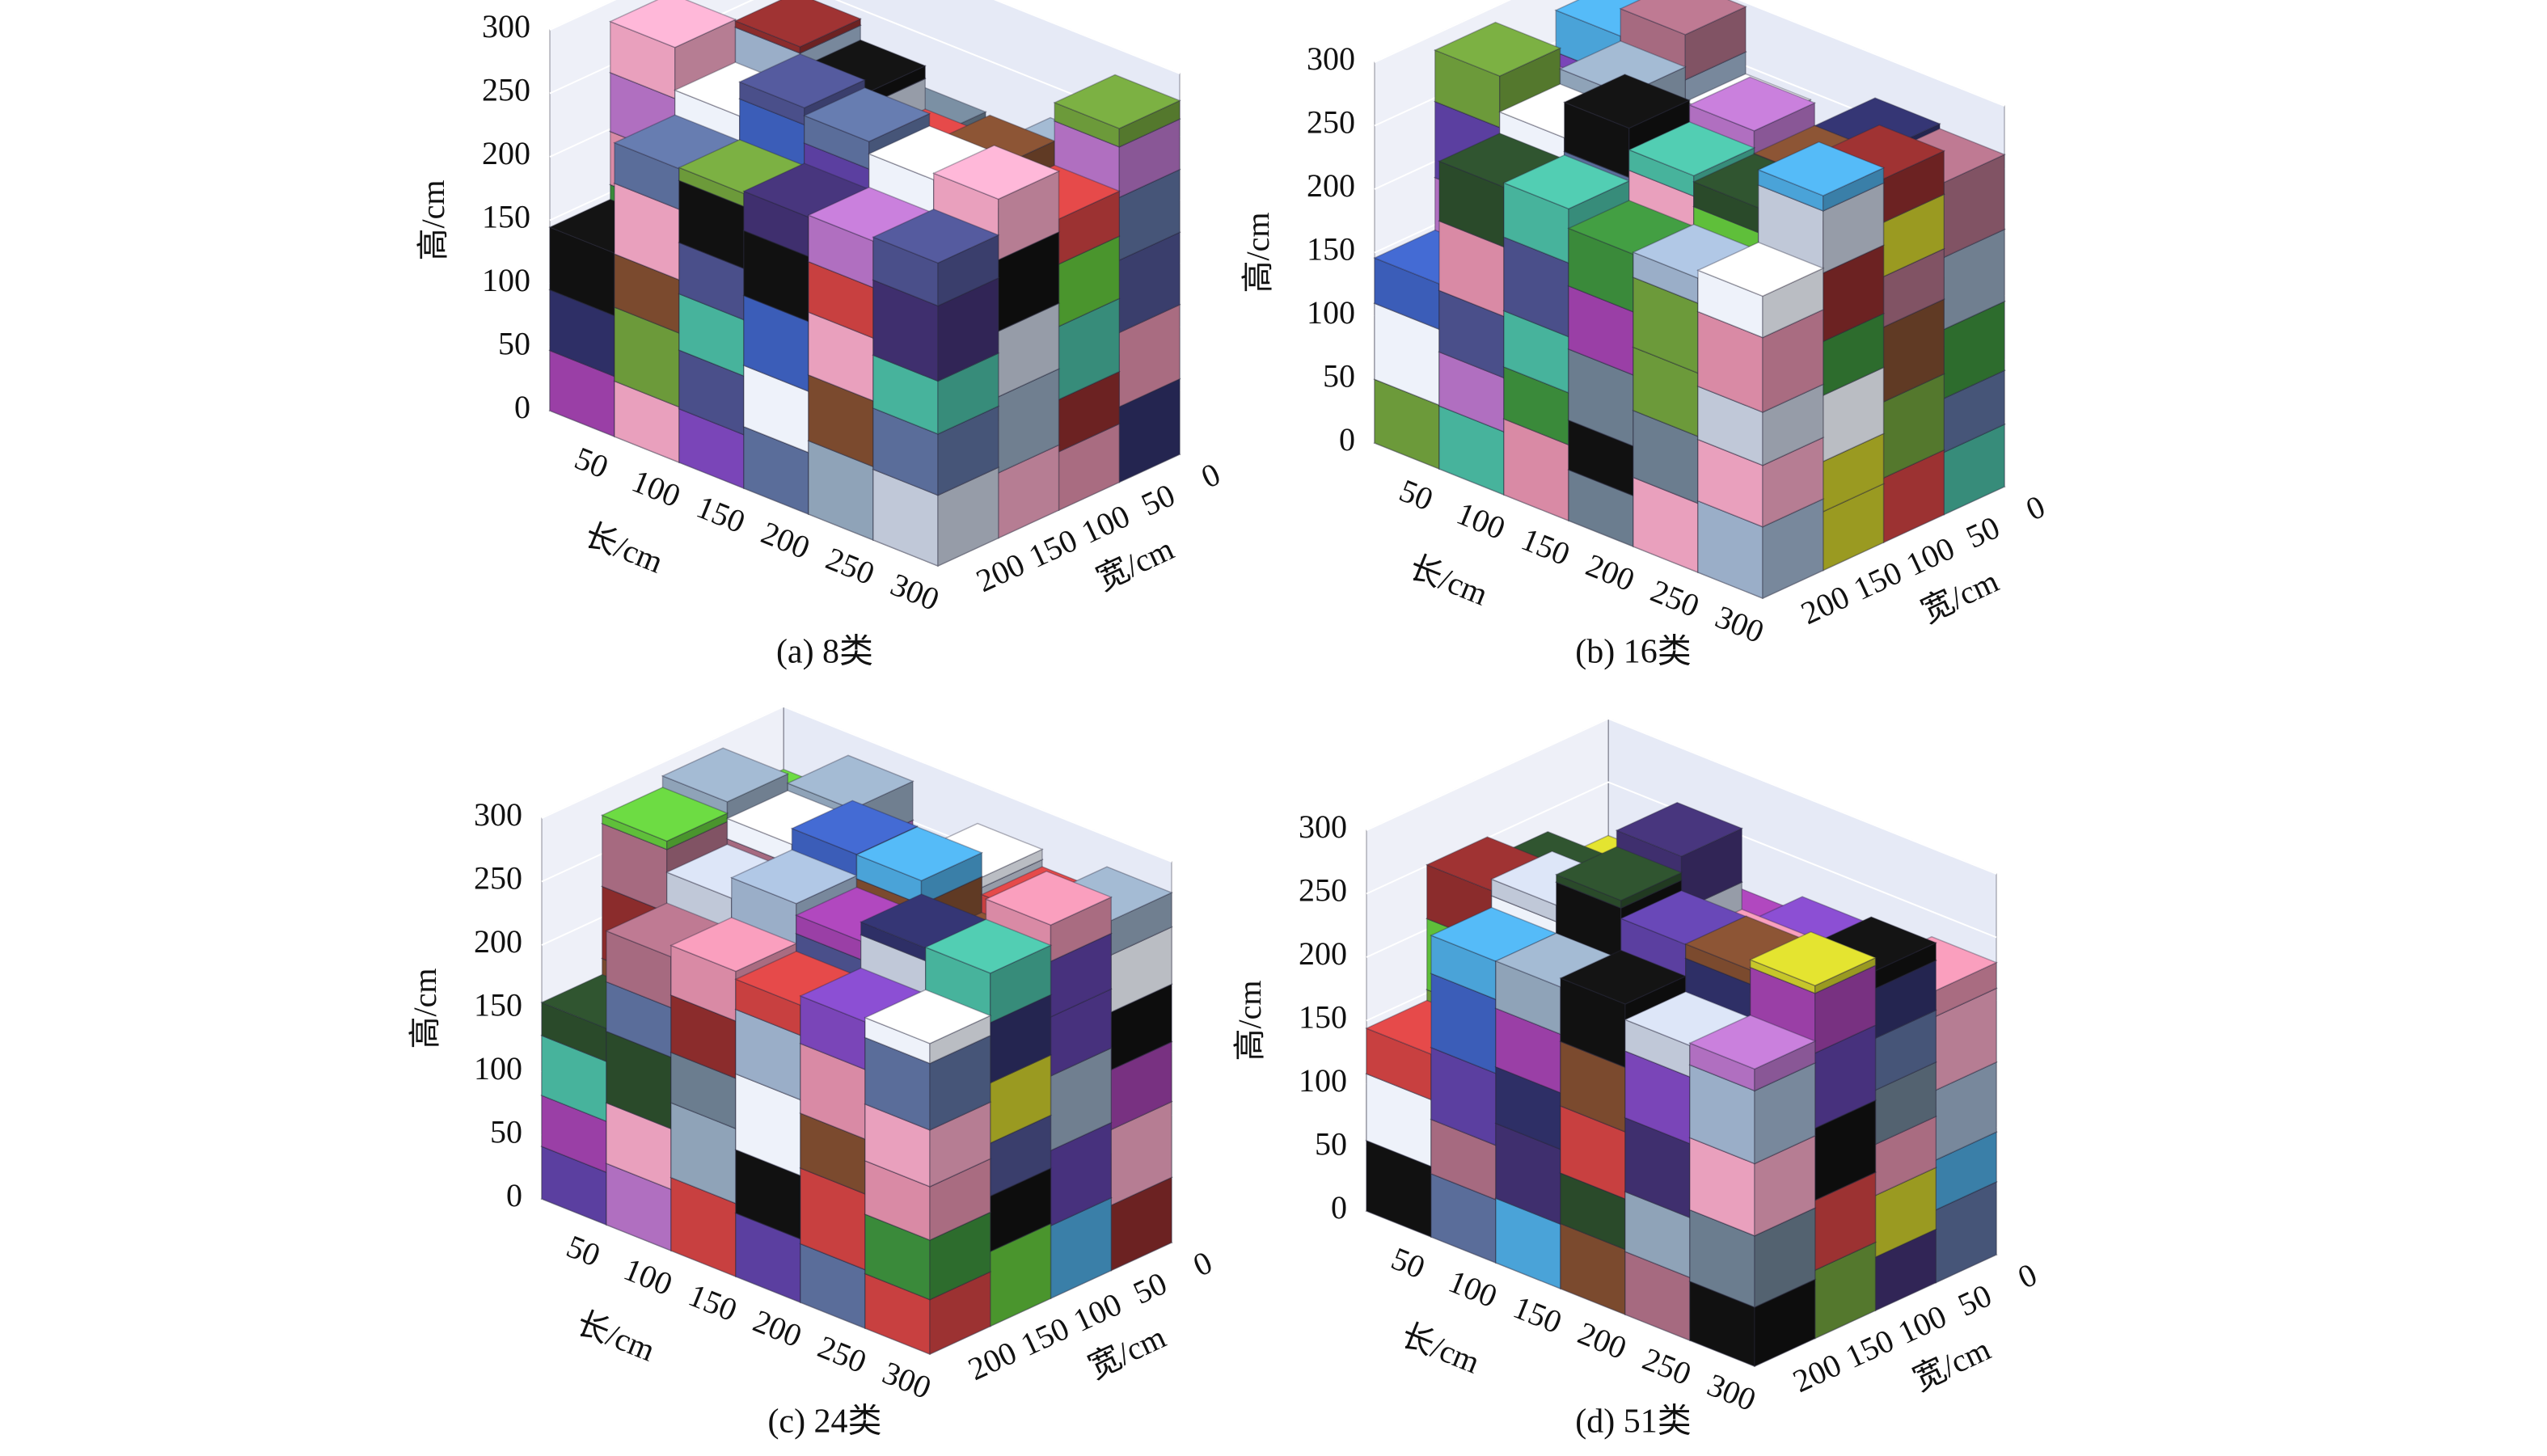 This screenshot has width=2547, height=1456. Describe the element at coordinates (1633, 652) in the screenshot. I see `caption: (b) 16类` at that location.